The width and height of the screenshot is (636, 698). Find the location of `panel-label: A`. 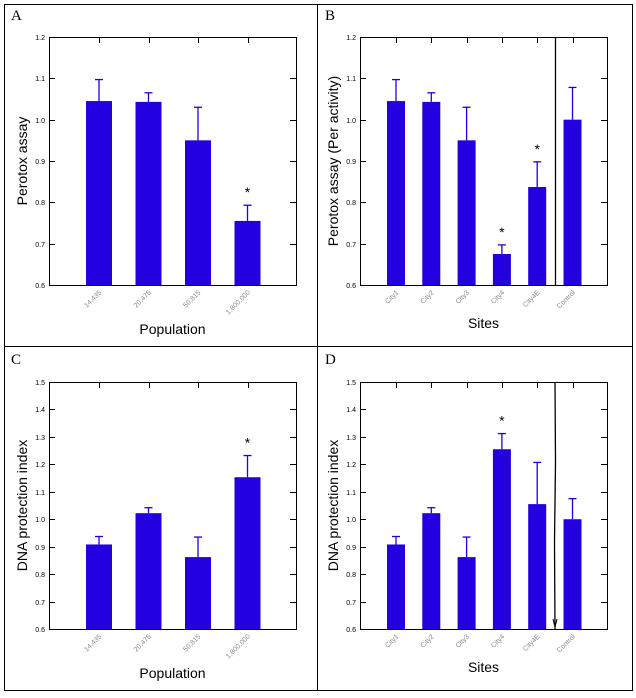

panel-label: A is located at coordinates (16, 16).